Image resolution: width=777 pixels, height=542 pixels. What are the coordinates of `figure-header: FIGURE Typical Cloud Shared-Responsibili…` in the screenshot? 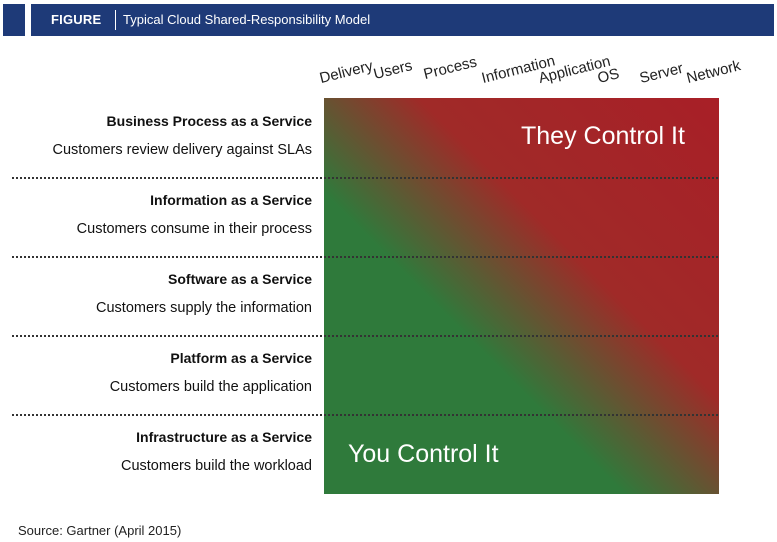 It's located at (388, 19).